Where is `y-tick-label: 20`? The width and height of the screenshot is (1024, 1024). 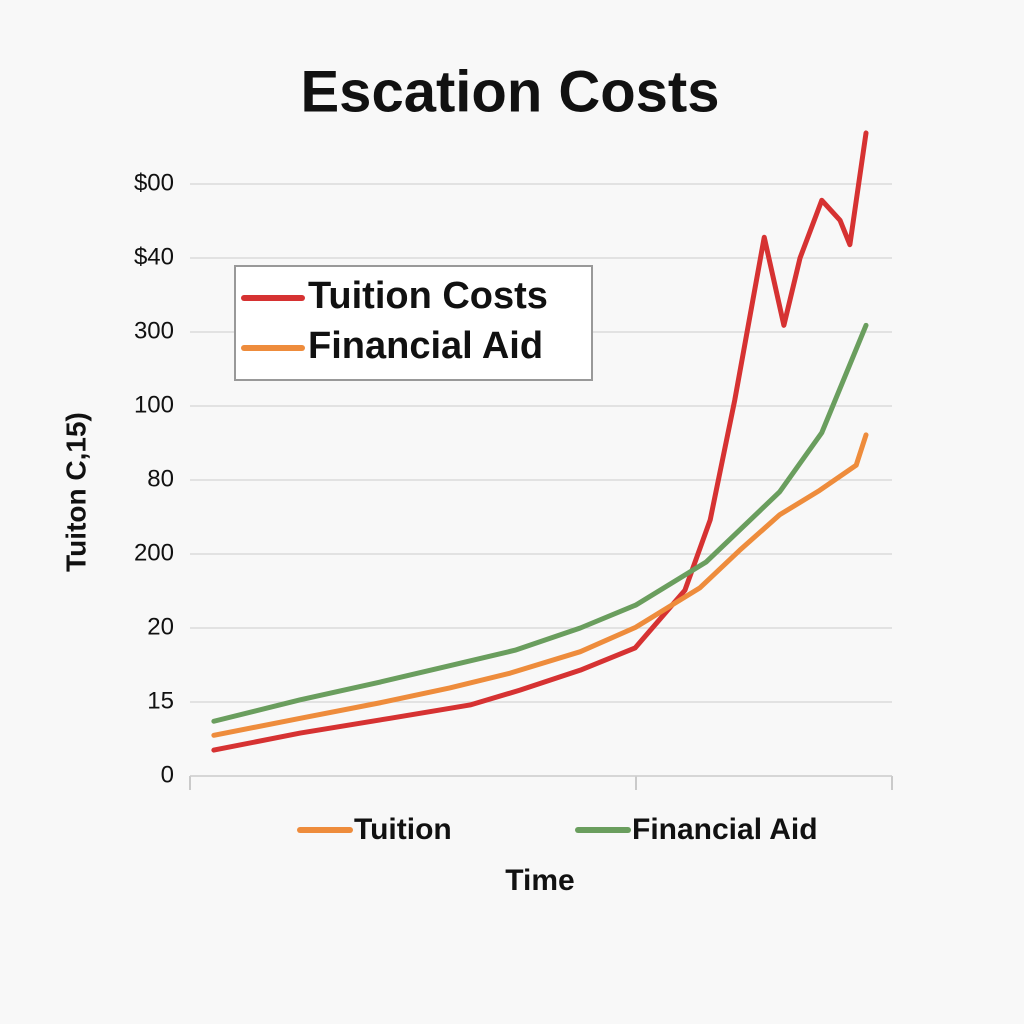
y-tick-label: 20 is located at coordinates (160, 626).